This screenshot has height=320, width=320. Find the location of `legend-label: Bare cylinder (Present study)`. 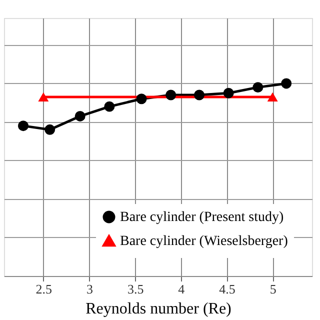

legend-label: Bare cylinder (Present study) is located at coordinates (202, 217).